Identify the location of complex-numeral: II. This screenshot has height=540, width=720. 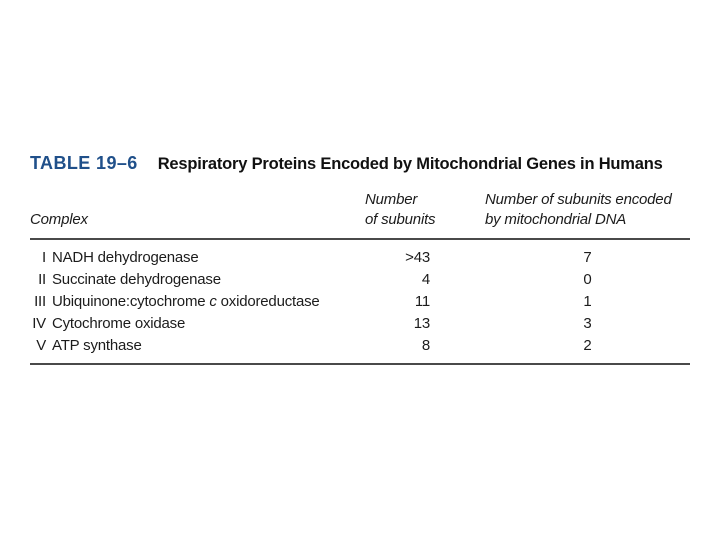
(42, 279).